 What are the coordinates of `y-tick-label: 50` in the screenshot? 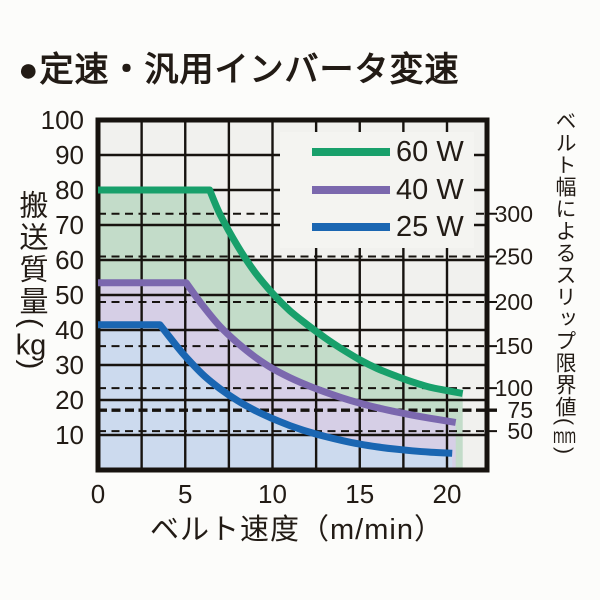 It's located at (69, 295).